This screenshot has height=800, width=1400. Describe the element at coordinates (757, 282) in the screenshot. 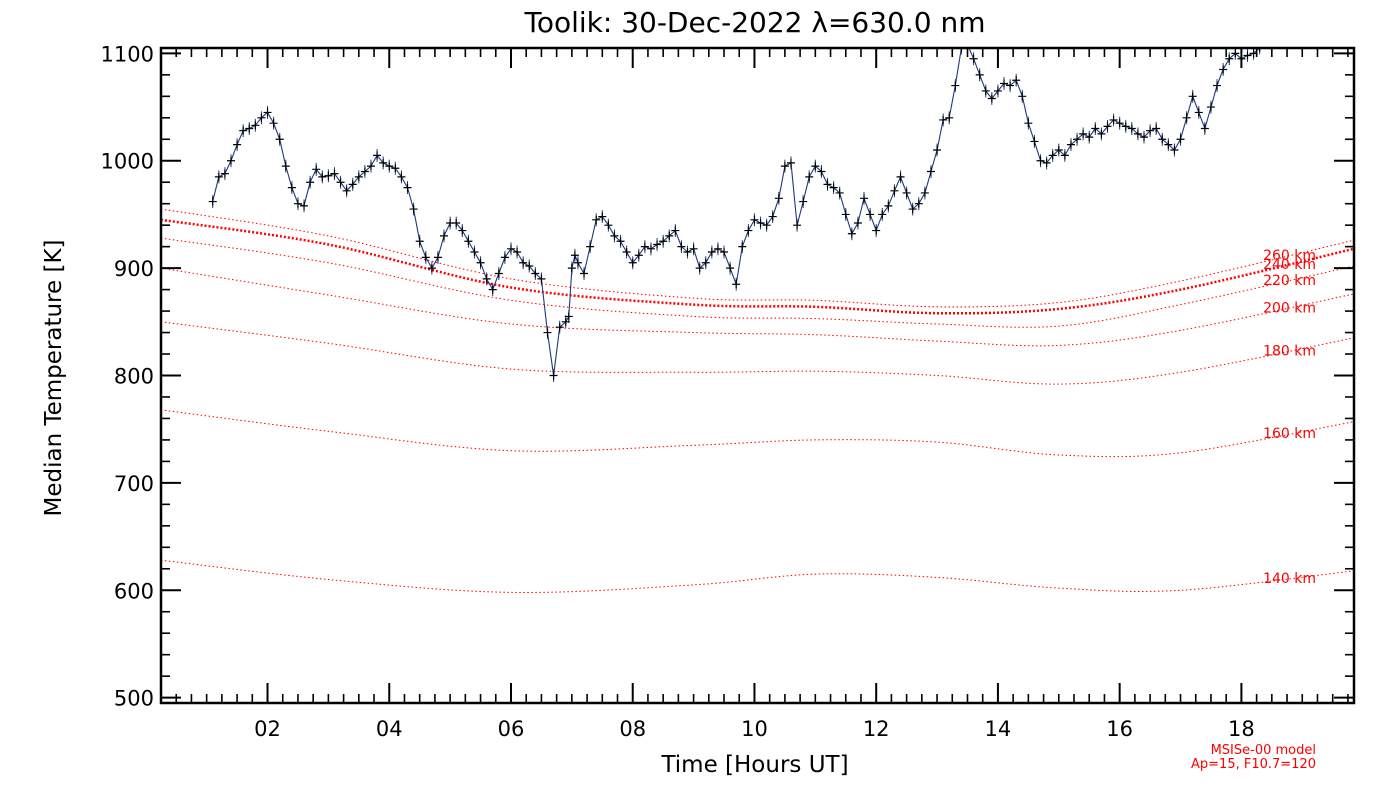

I see `model-curve-220-km` at that location.